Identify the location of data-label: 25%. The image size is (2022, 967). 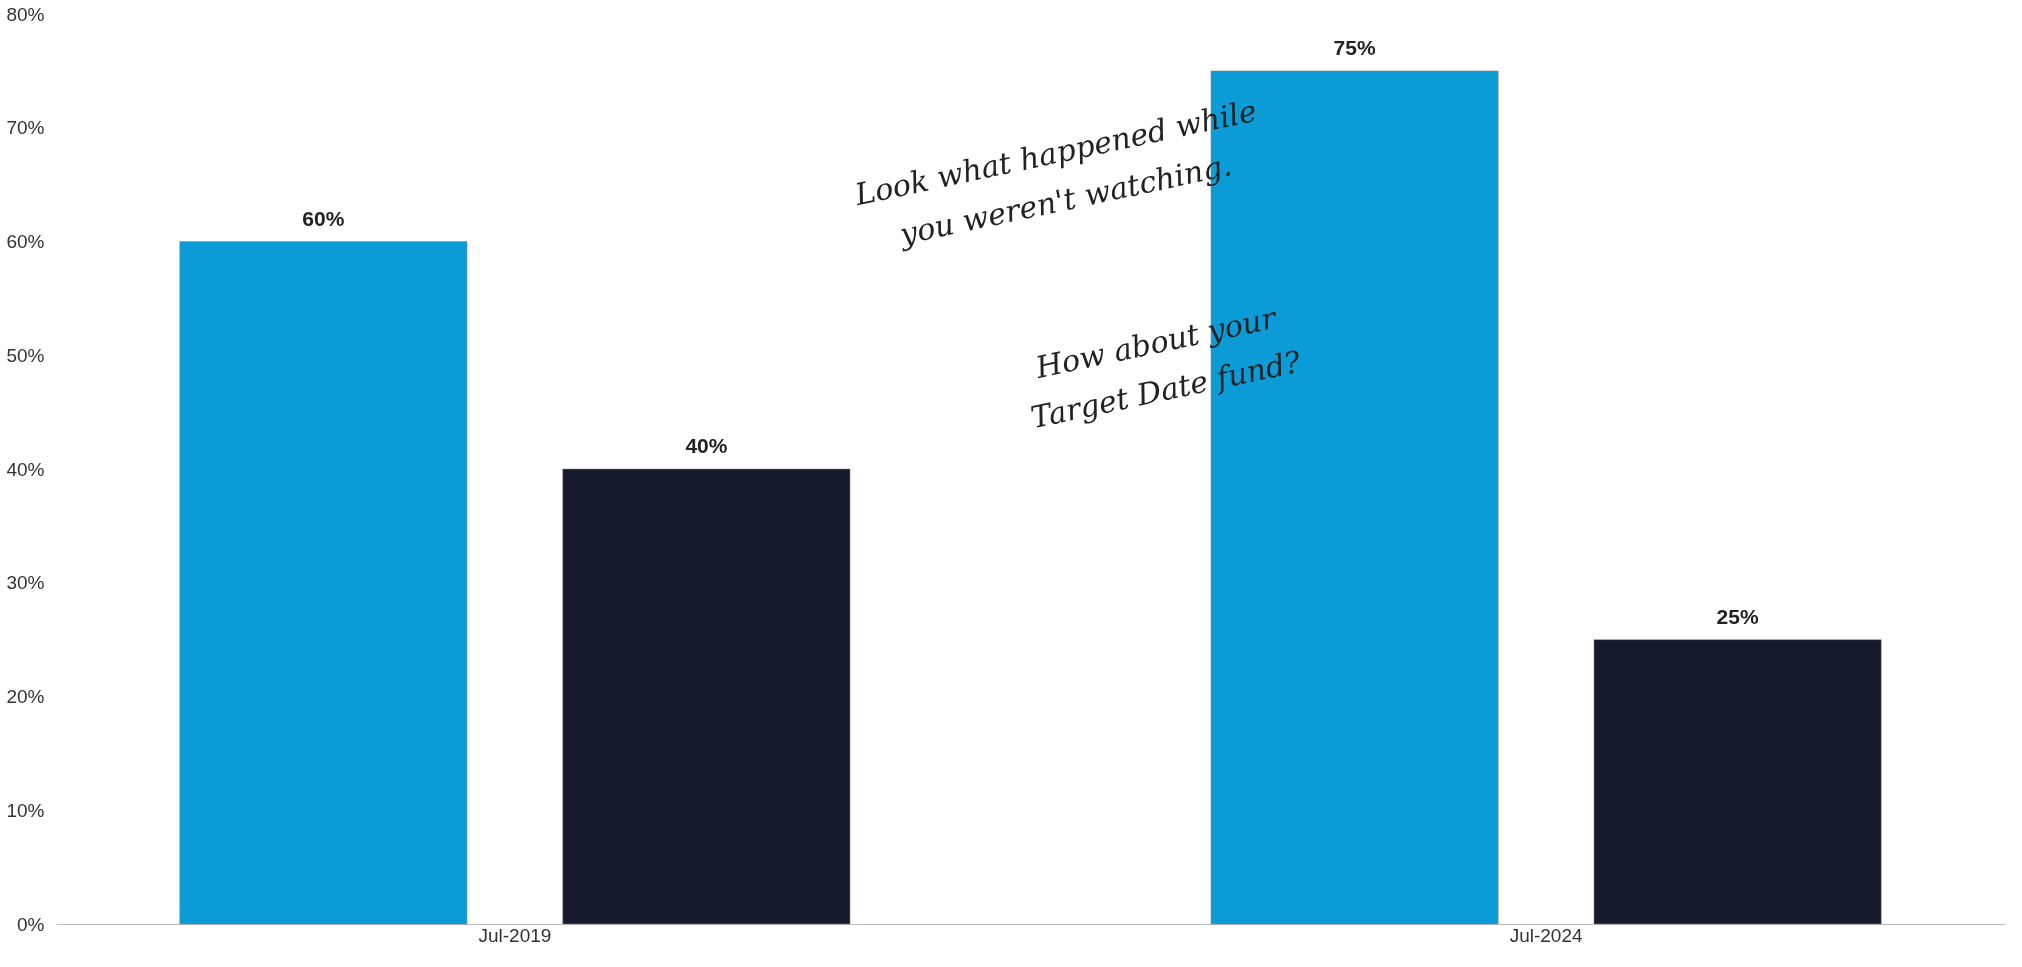
(1737, 616).